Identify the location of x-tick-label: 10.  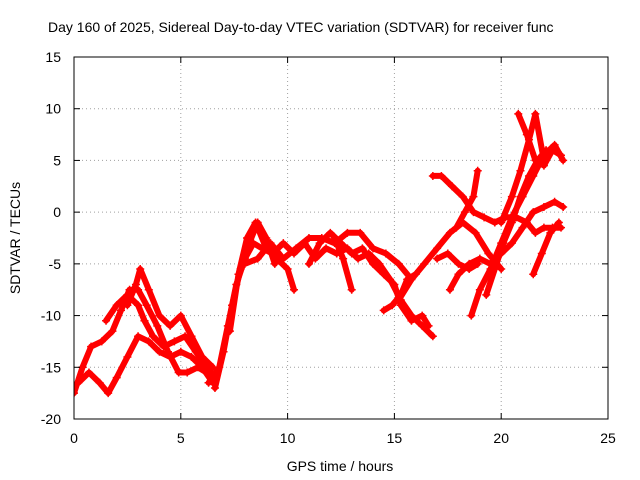
(288, 438).